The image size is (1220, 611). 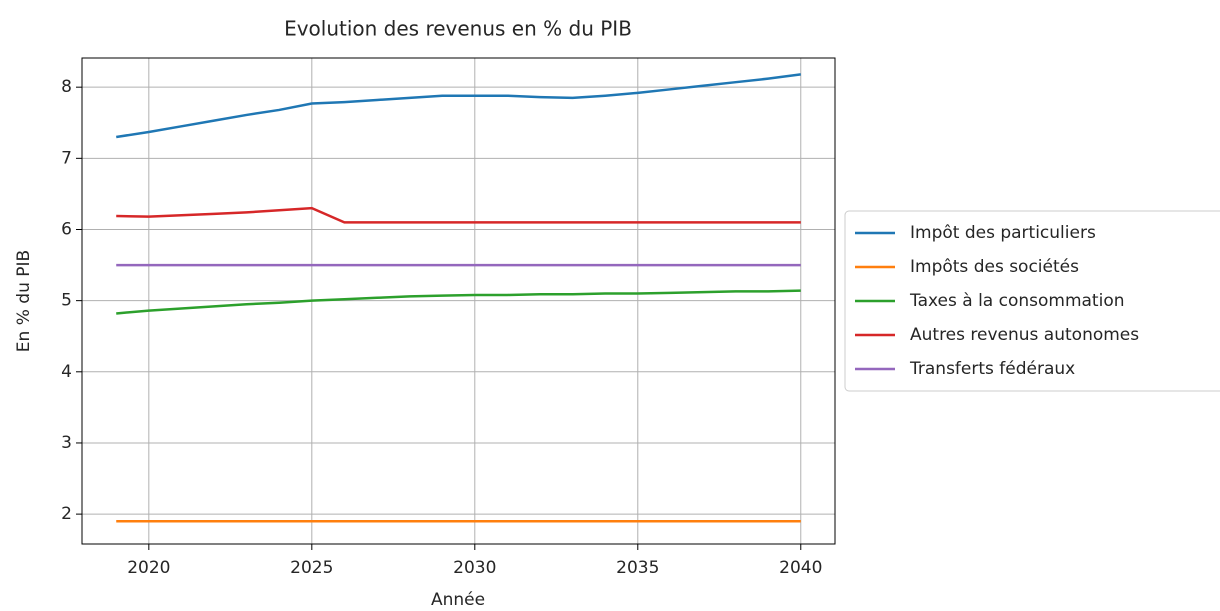 I want to click on x-tick-label: 2025, so click(x=311, y=568).